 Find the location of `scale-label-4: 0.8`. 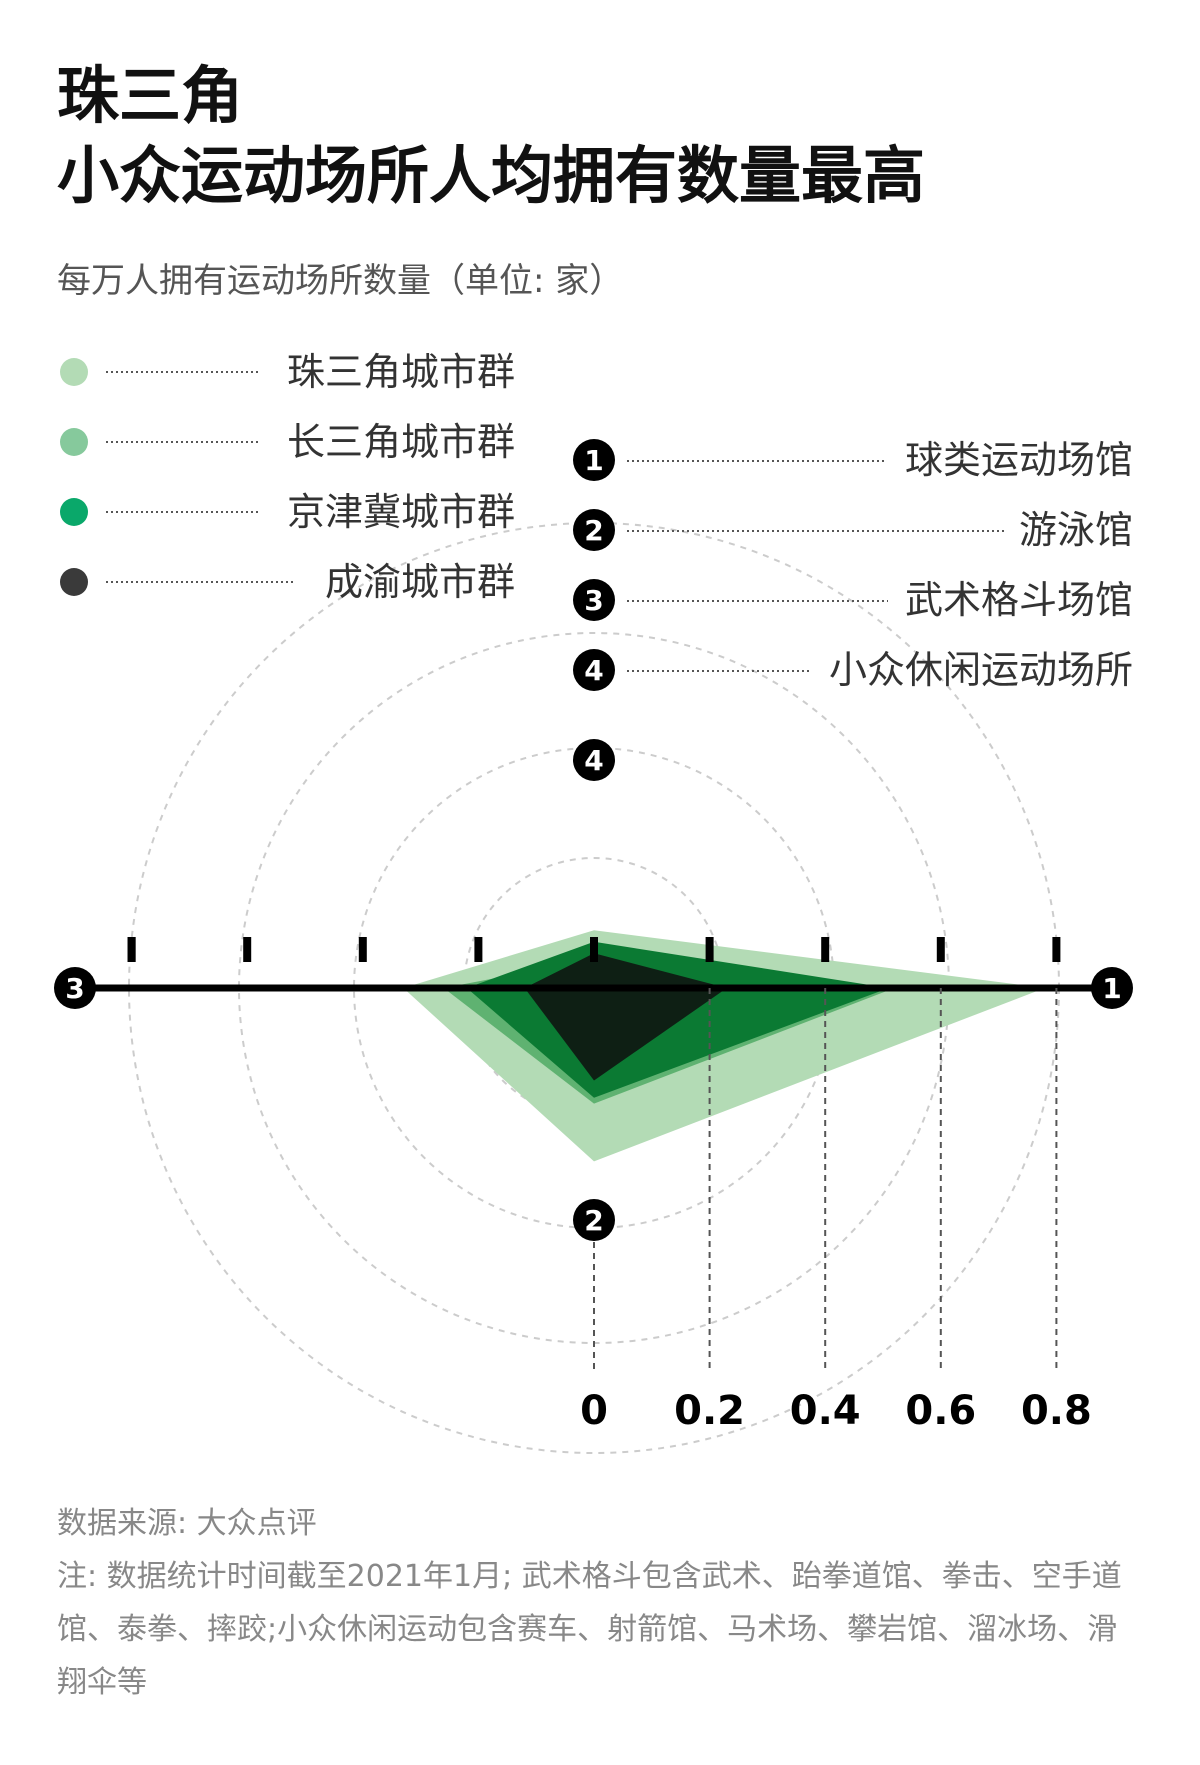

scale-label-4: 0.8 is located at coordinates (1056, 1411).